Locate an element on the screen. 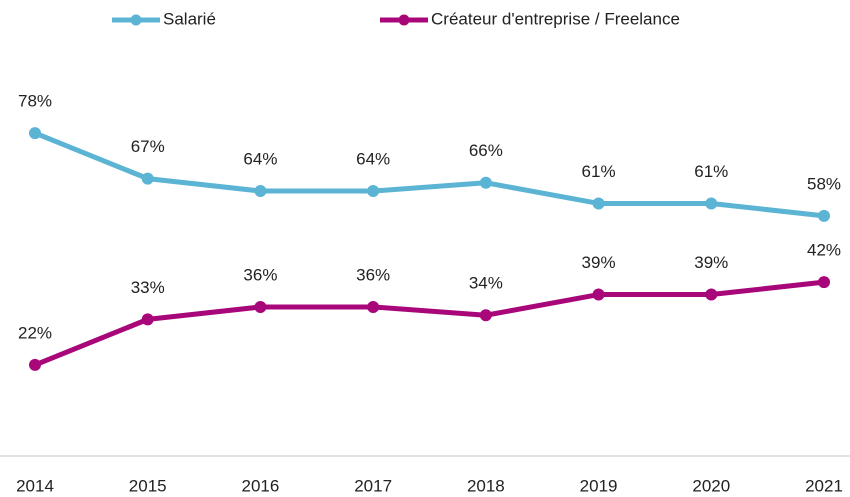  data-label: 42% is located at coordinates (824, 250).